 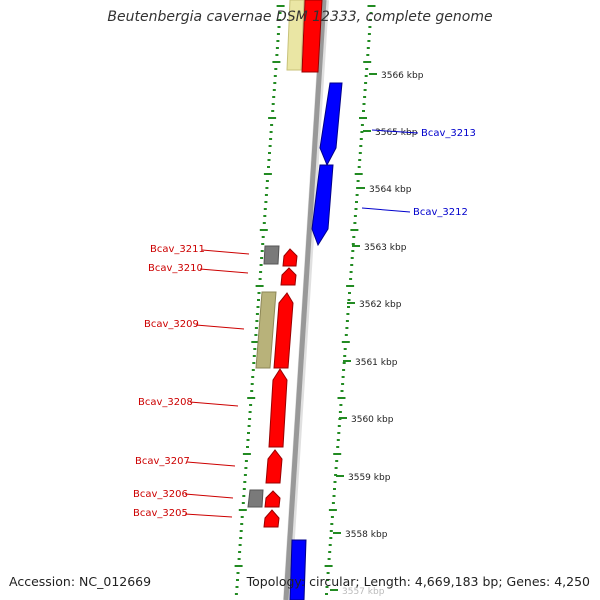 I want to click on gene-label-bcav-3205: Bcav_3205, so click(x=160, y=513).